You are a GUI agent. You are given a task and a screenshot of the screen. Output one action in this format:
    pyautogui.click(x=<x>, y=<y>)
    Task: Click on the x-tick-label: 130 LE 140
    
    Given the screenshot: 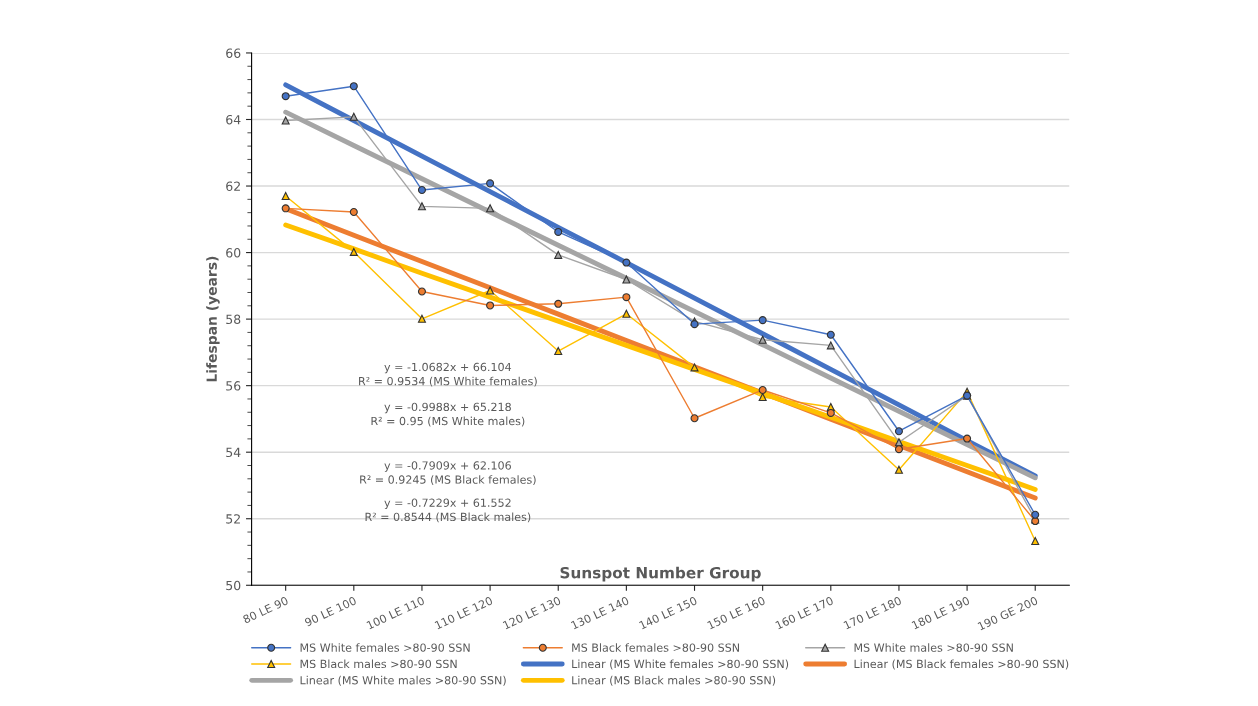 What is the action you would take?
    pyautogui.click(x=600, y=613)
    